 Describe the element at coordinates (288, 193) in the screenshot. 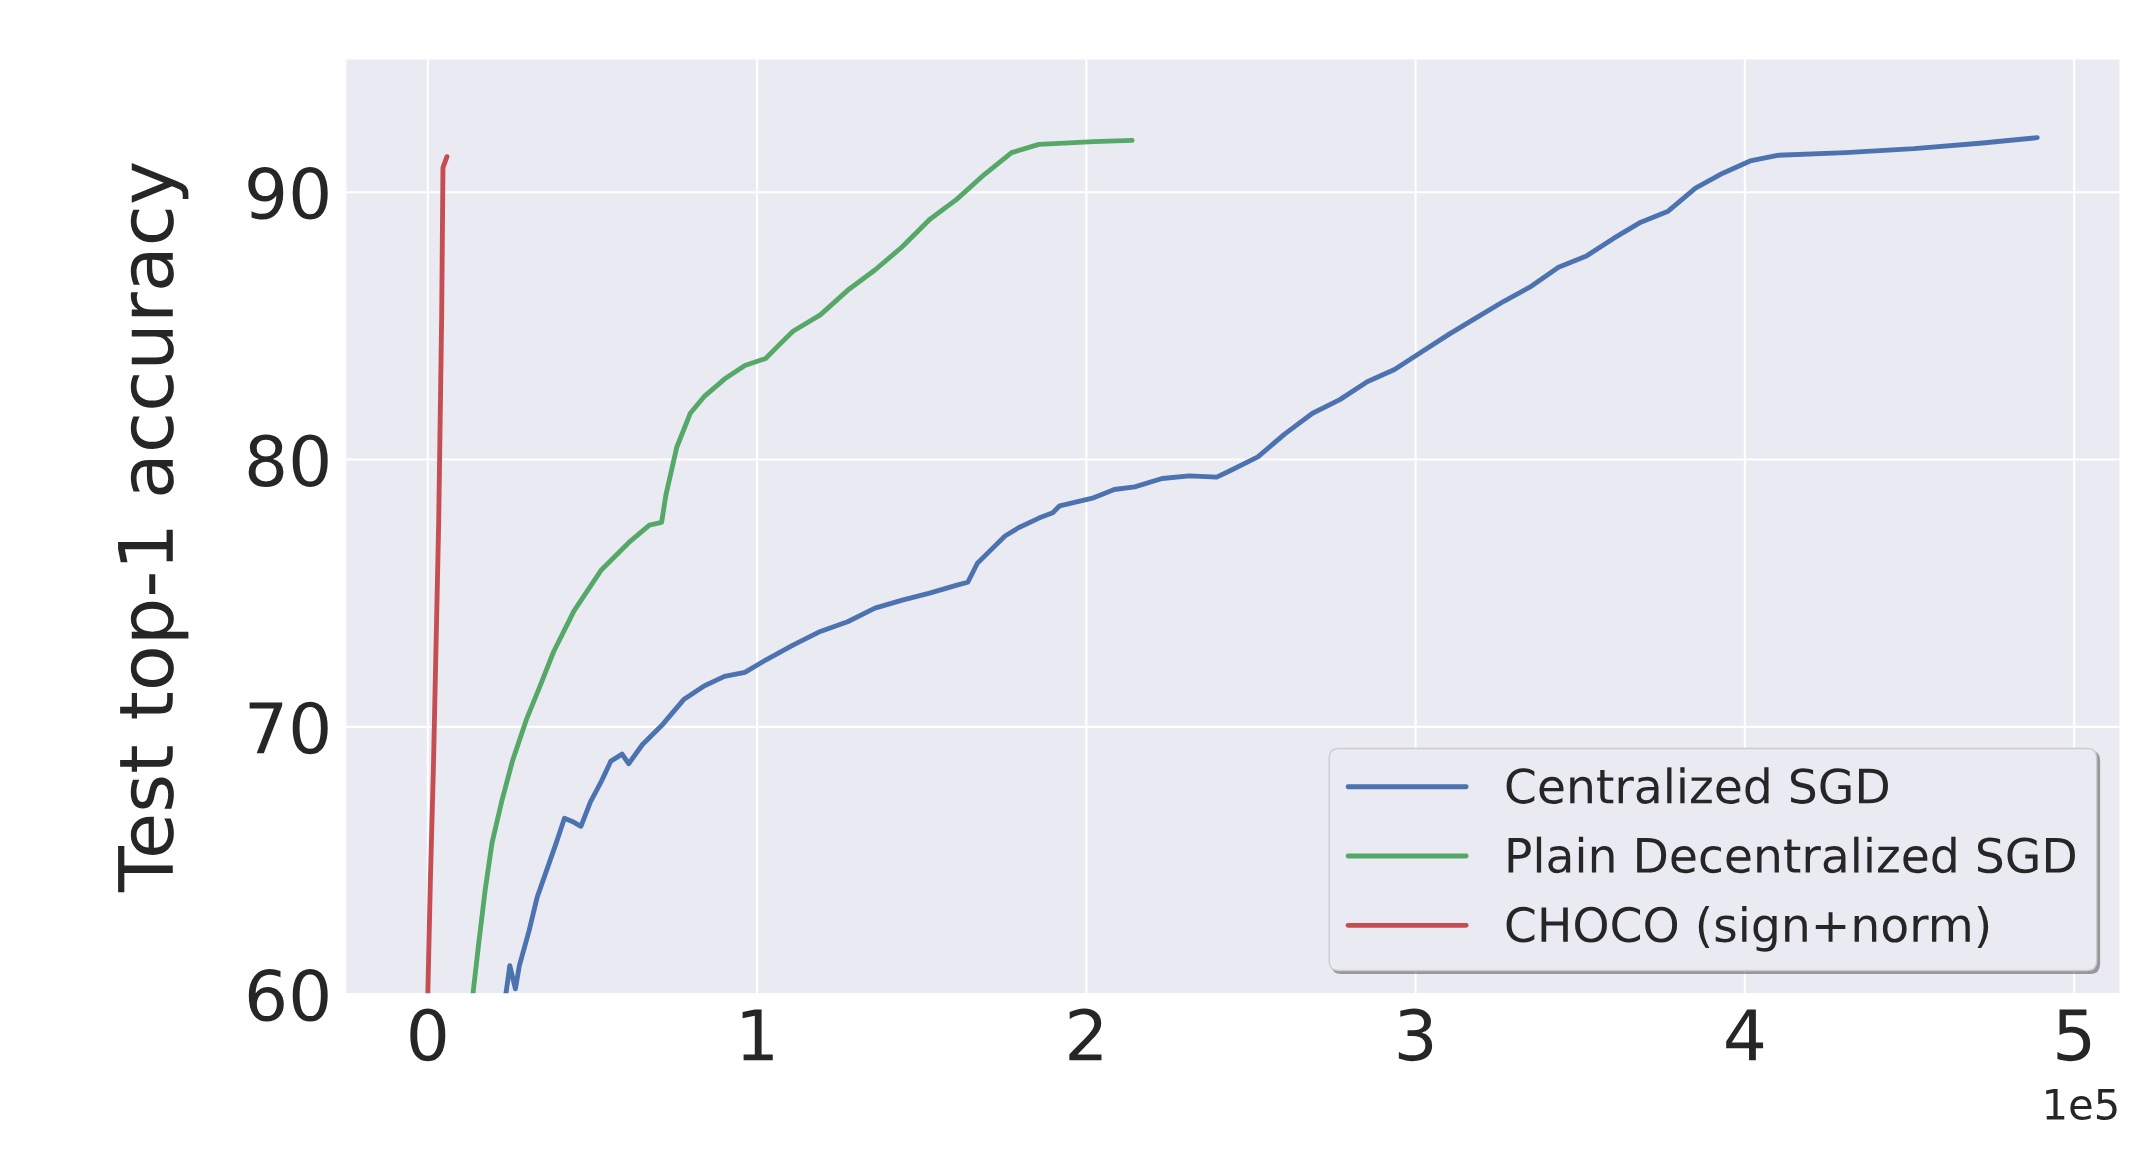

I see `y-tick-label: 90` at that location.